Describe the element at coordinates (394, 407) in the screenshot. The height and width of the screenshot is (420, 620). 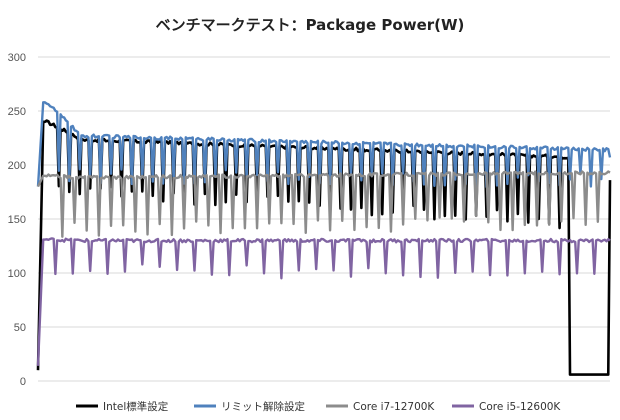
I see `legend-label-2: Core i7-12700K` at that location.